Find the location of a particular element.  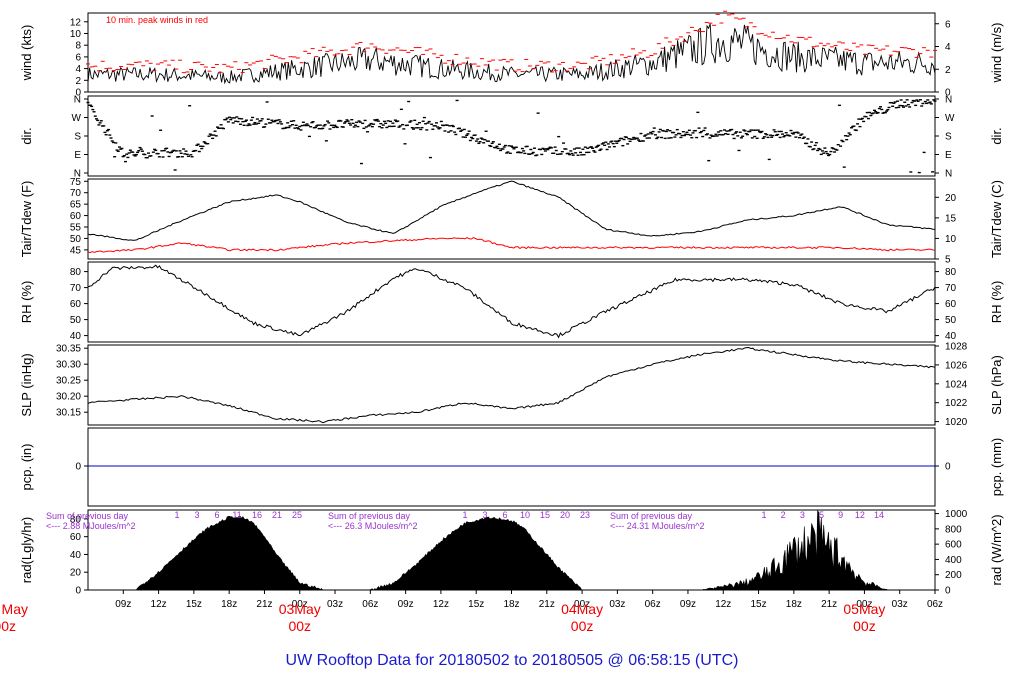

day-label-date: 04May is located at coordinates (582, 609).